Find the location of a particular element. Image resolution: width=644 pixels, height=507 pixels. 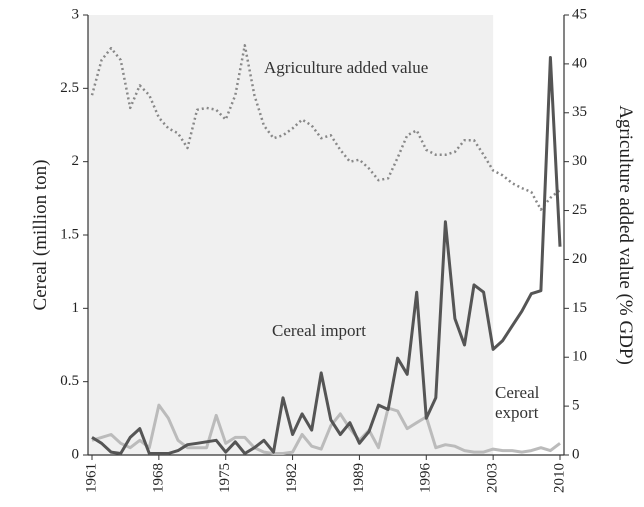

y-tick-label: 2.5 is located at coordinates (69, 88).